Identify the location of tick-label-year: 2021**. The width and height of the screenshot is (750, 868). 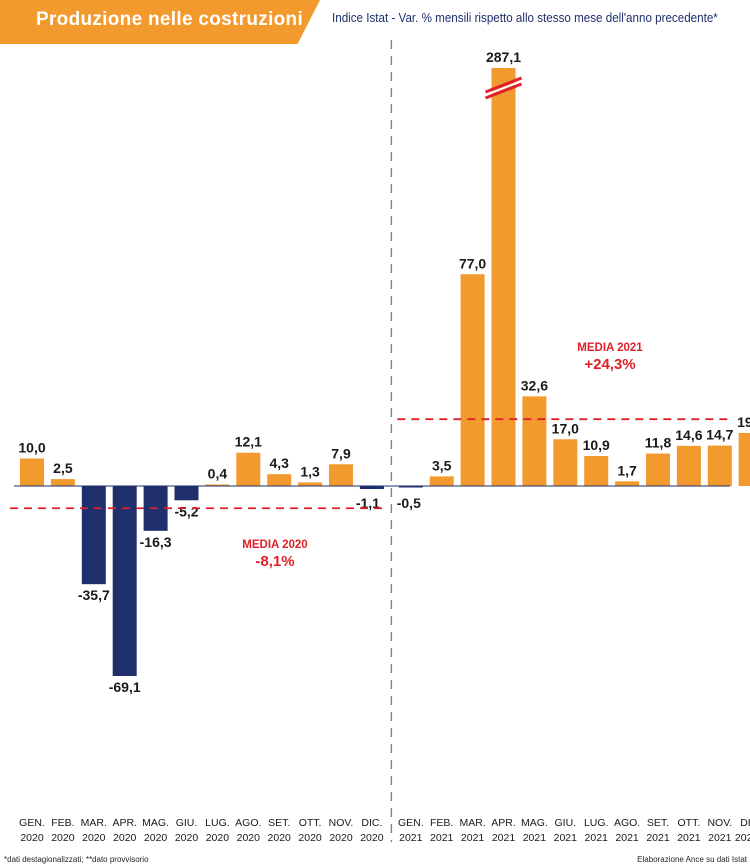
(742, 838).